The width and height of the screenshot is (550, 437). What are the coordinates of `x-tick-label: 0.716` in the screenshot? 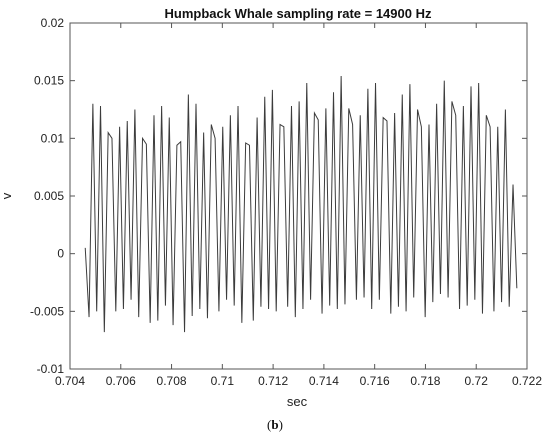 It's located at (375, 381).